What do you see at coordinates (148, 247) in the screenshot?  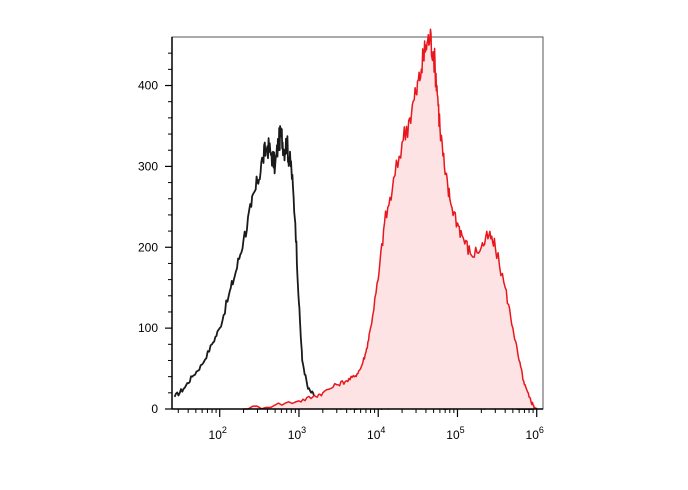 I see `y-tick-label-2: 200` at bounding box center [148, 247].